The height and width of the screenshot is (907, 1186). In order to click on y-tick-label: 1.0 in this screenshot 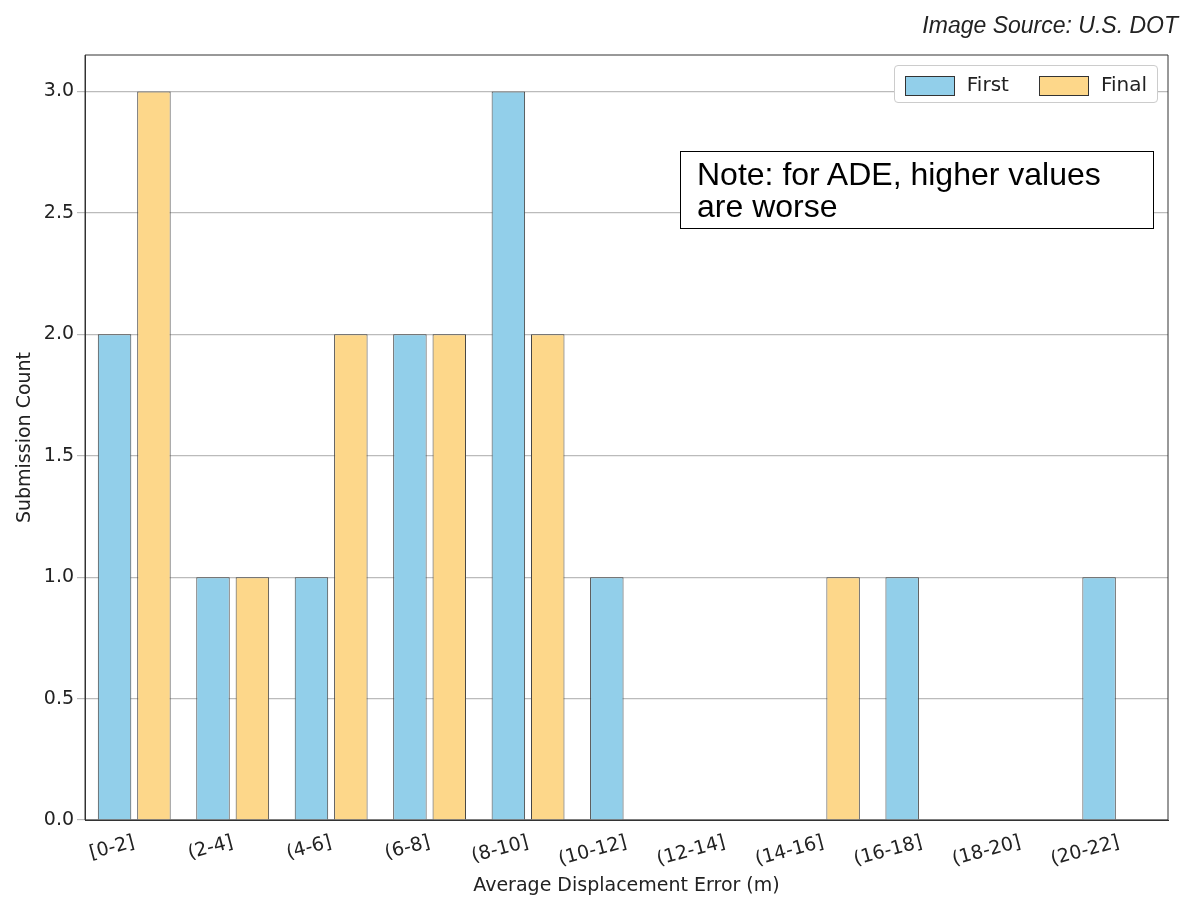, I will do `click(59, 575)`.